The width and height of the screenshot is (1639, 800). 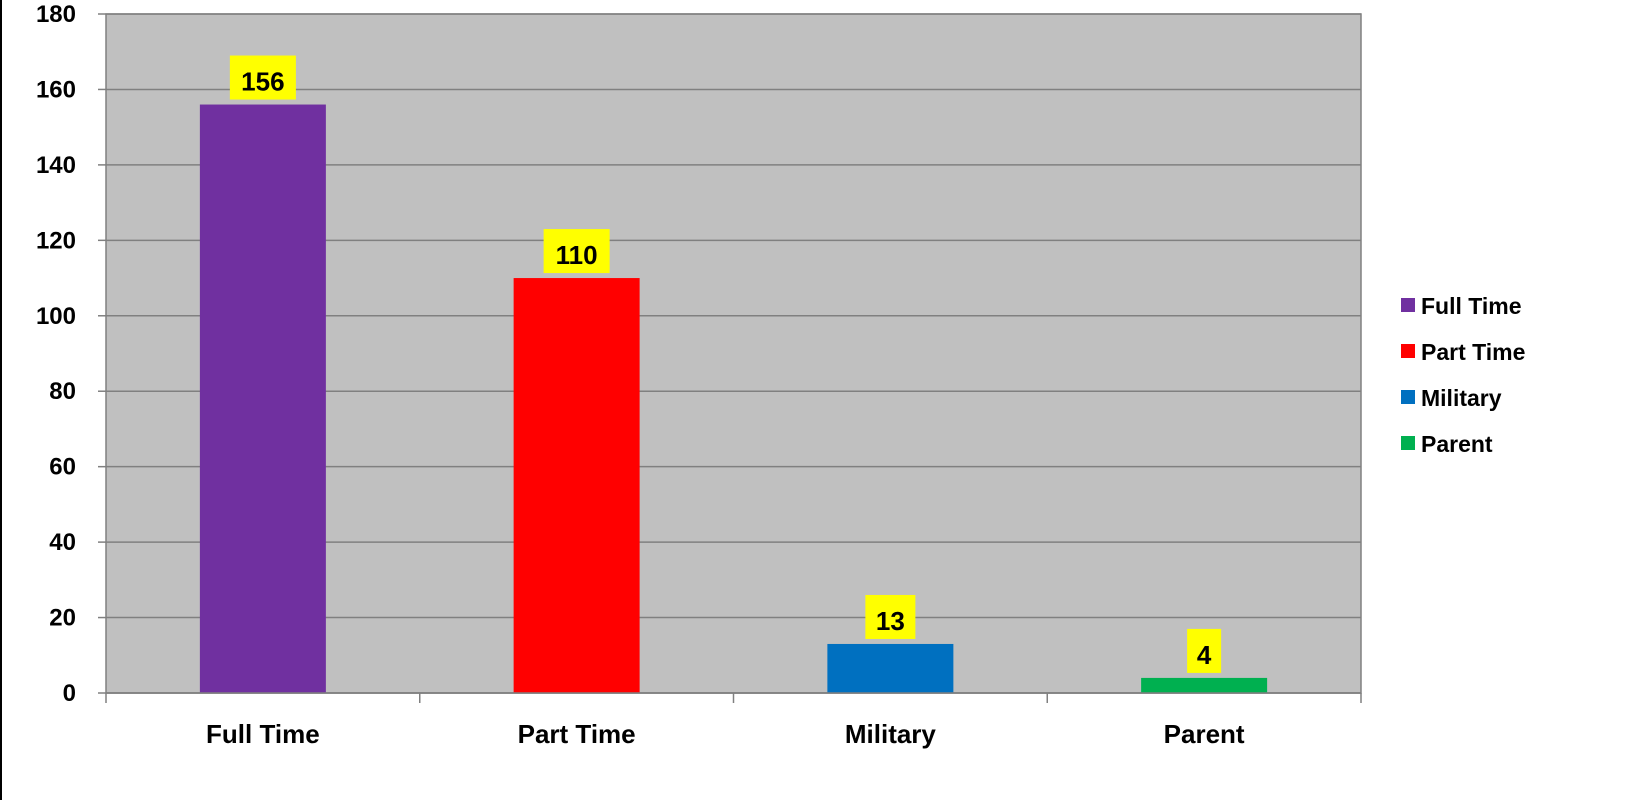 I want to click on y-tick-label: 140, so click(x=56, y=165).